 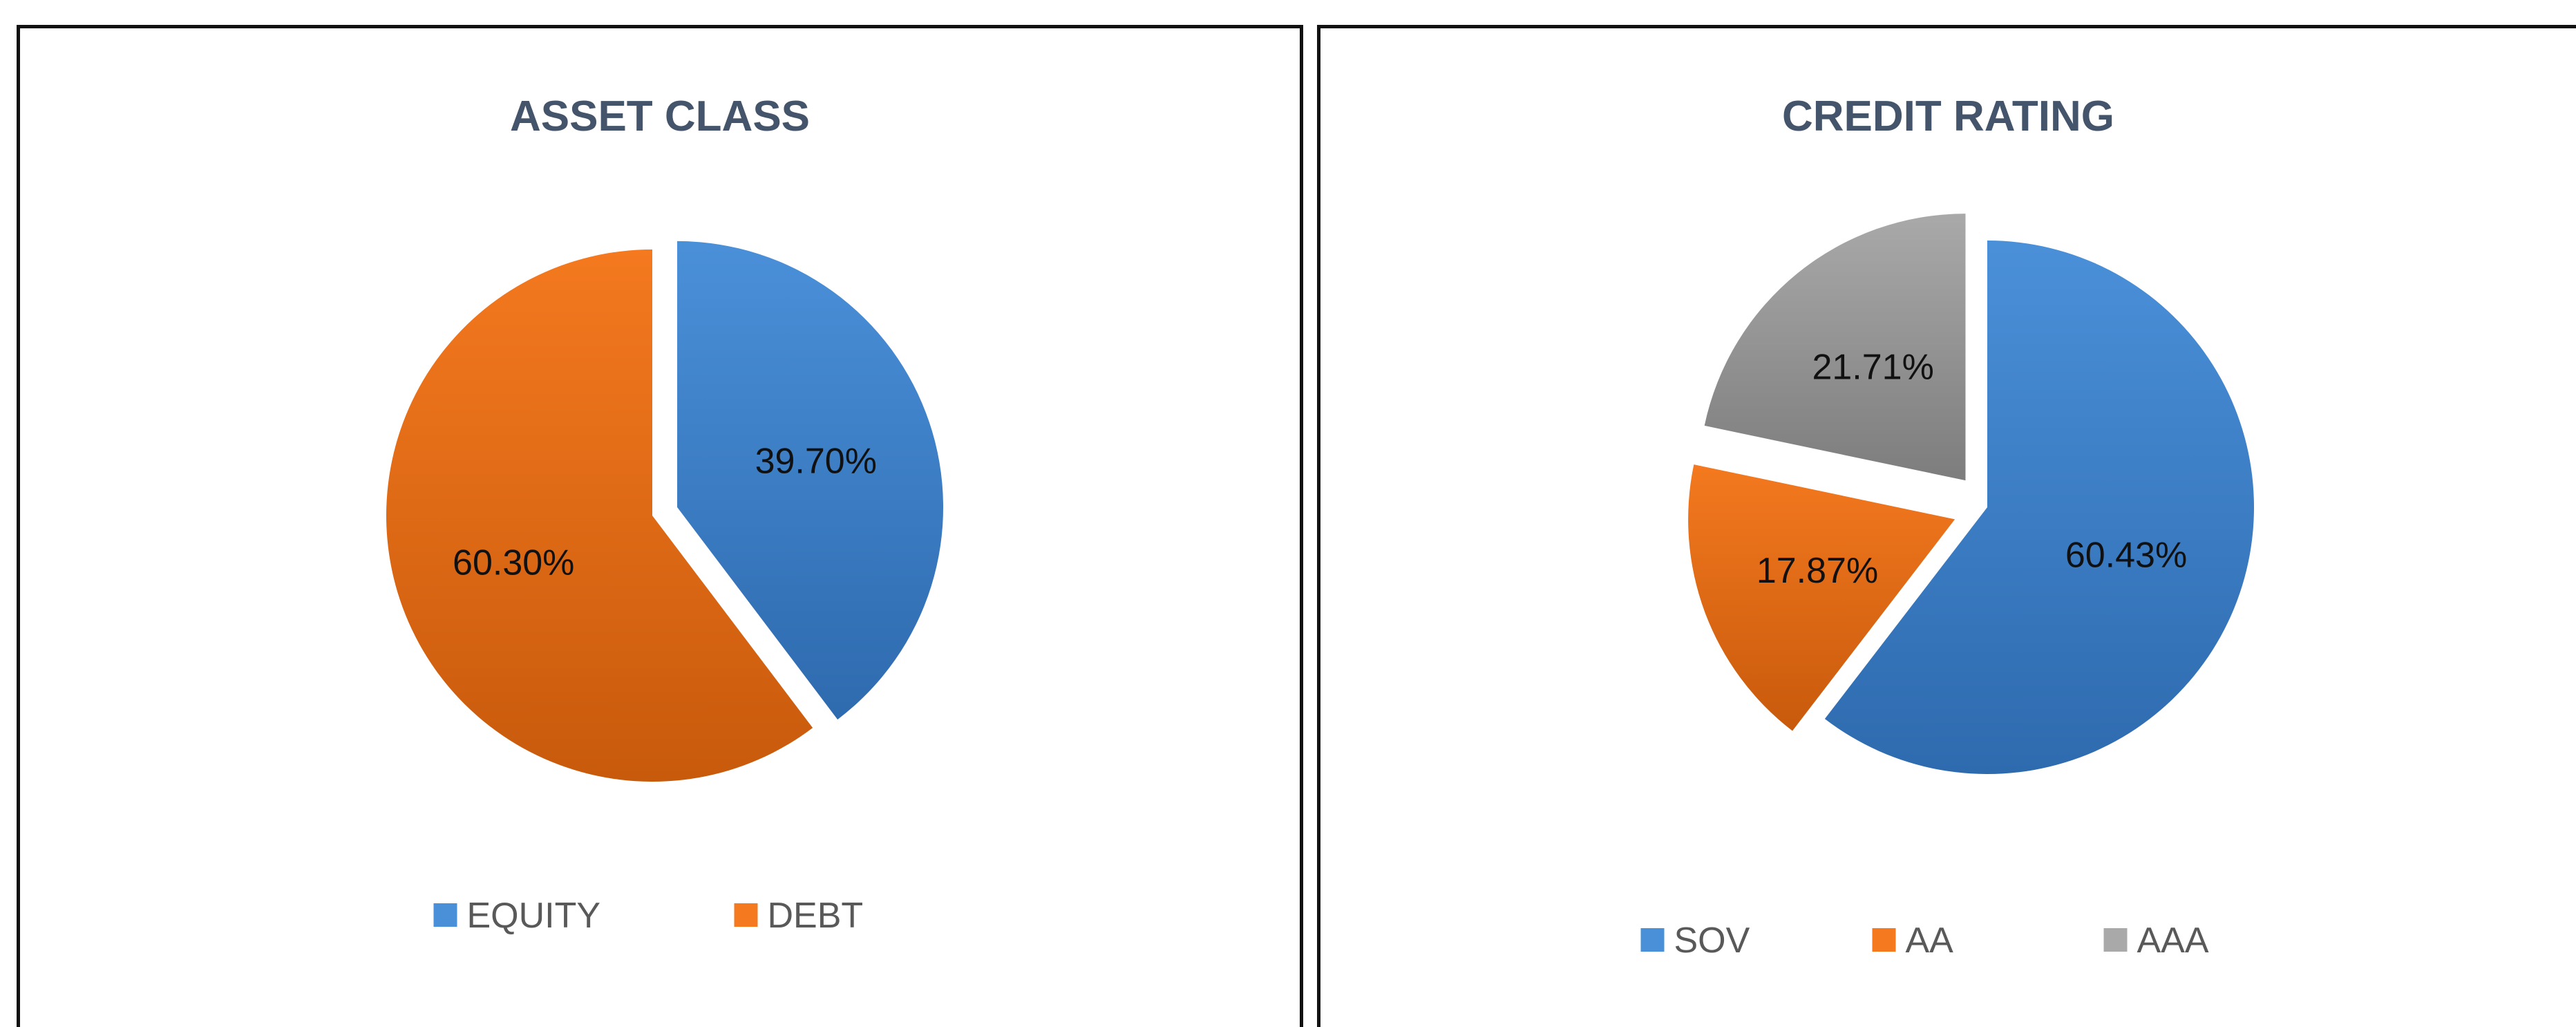 I want to click on slice-label-equity: 39.70%, so click(x=816, y=462).